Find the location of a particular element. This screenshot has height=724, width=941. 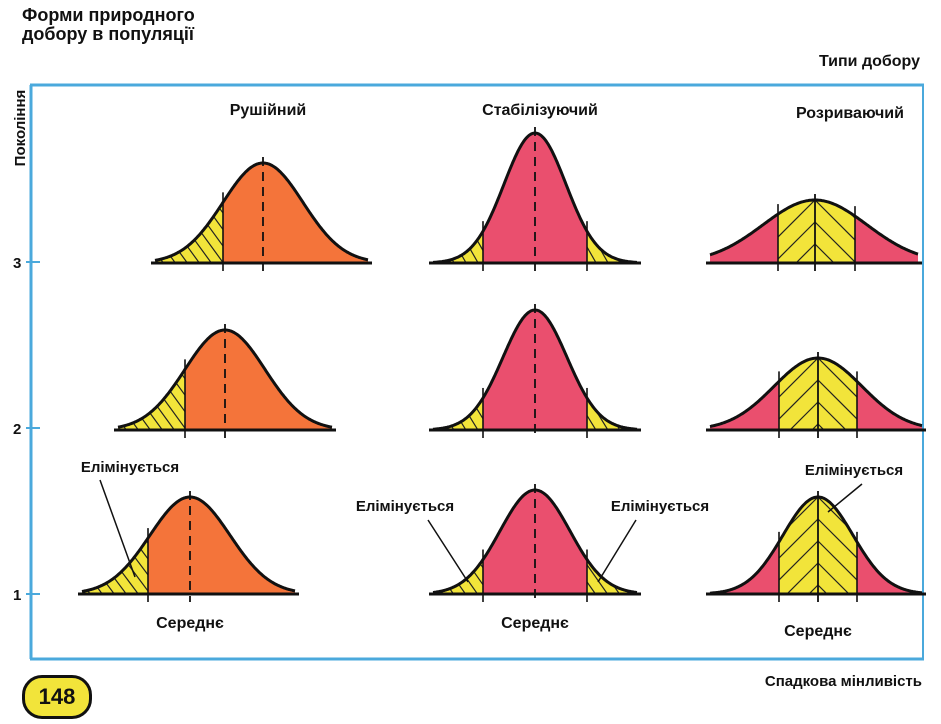

y-tick-label-1: 1 is located at coordinates (17, 595).